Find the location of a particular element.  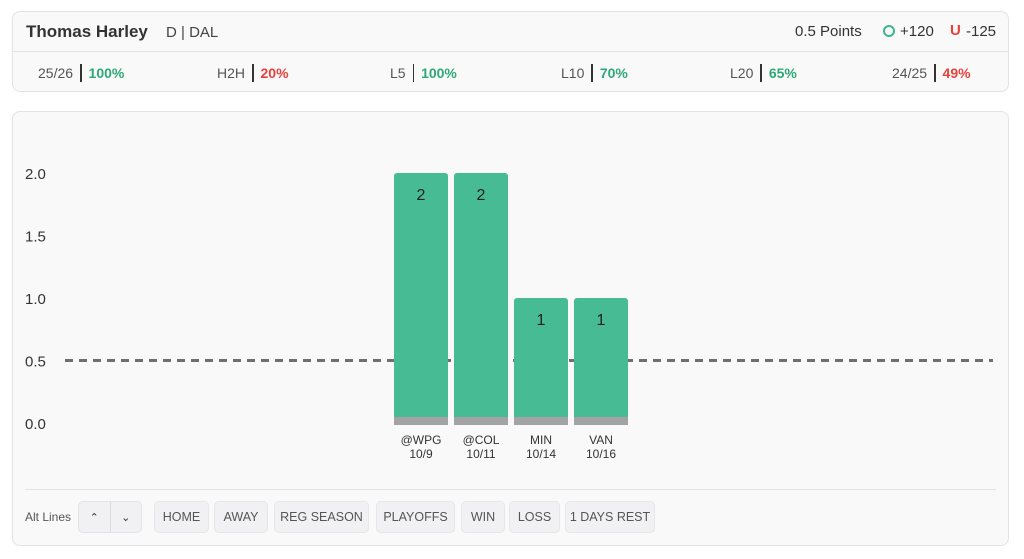

chip-label: PLAYOFFS is located at coordinates (415, 517).